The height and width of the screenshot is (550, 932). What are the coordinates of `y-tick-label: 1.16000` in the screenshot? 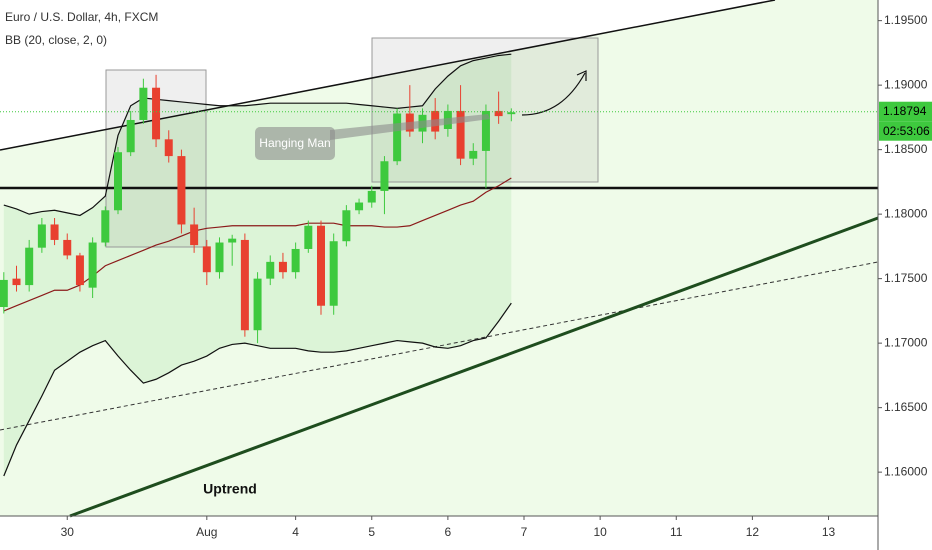 It's located at (906, 471).